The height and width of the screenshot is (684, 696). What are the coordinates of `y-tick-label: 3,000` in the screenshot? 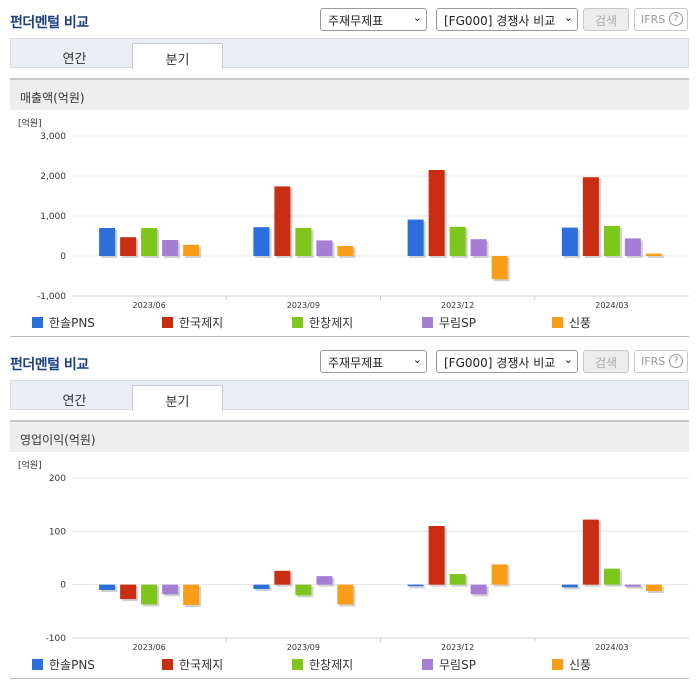 It's located at (53, 137).